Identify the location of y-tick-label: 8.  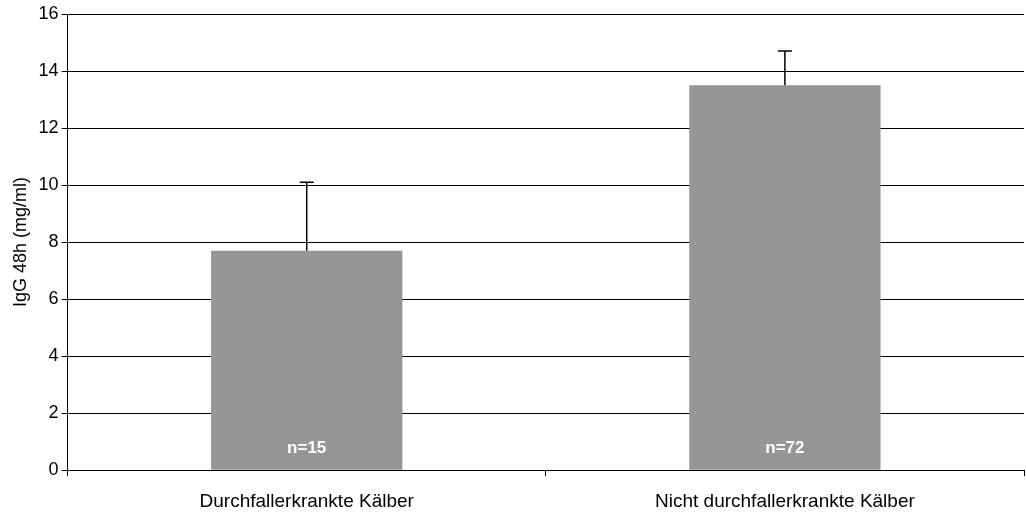
(53, 241).